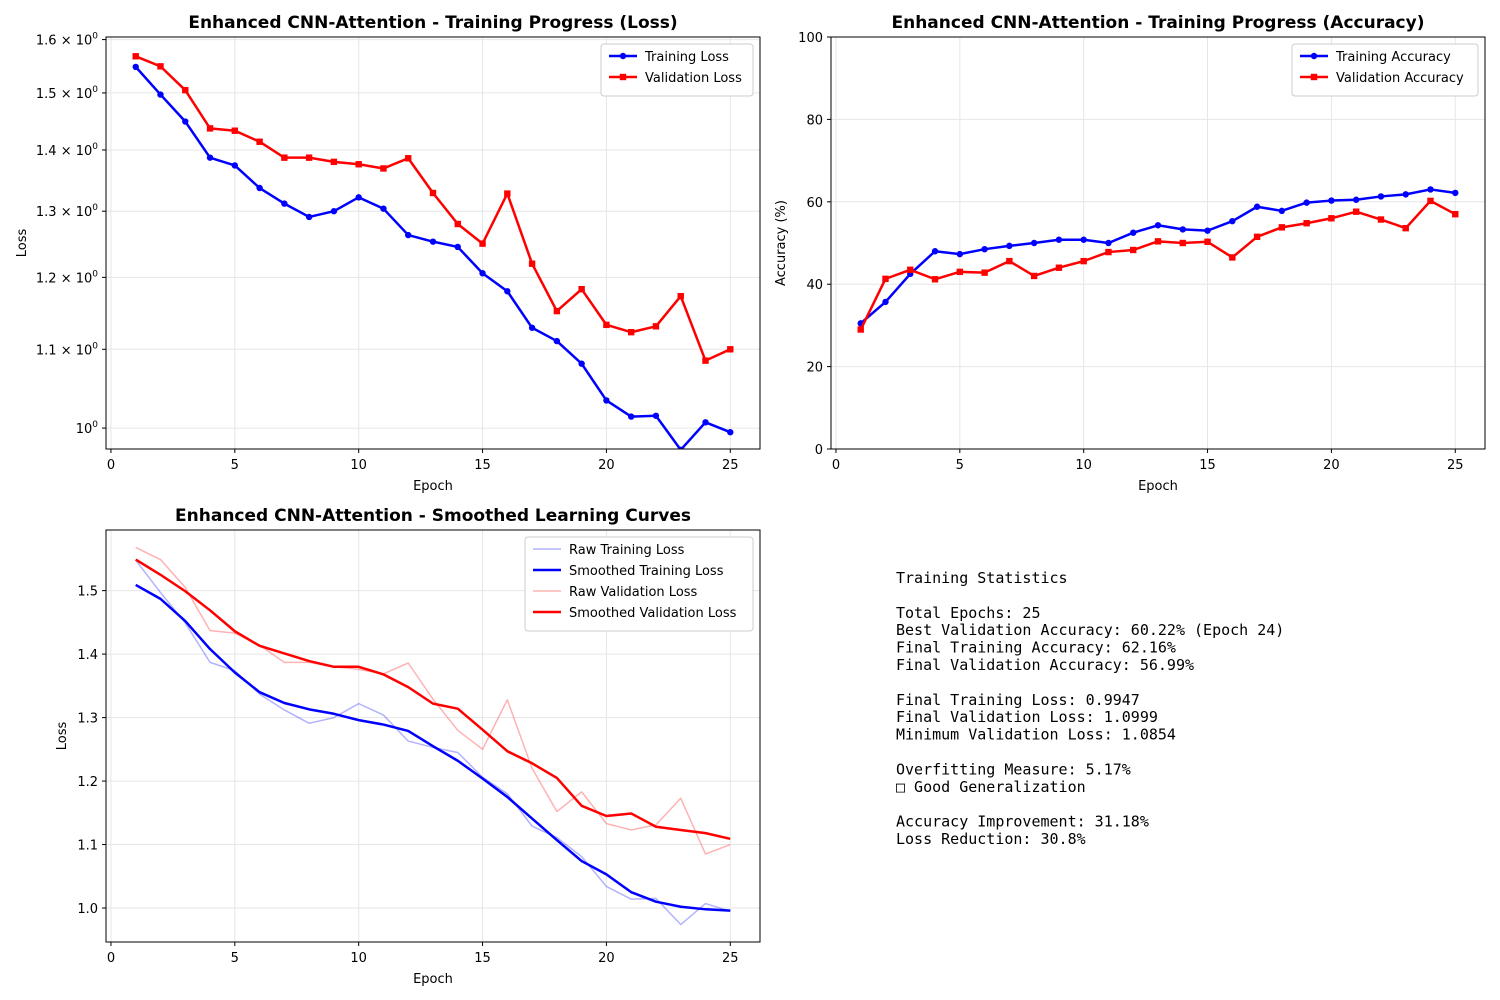 The image size is (1500, 1000). I want to click on y-tick-mantissa: 1.5 × 10, so click(64, 94).